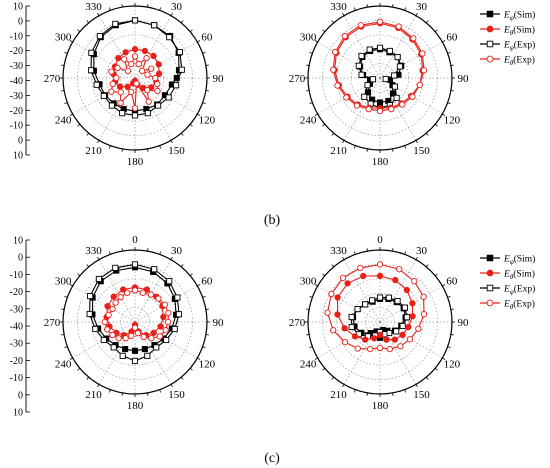  Describe the element at coordinates (507, 260) in the screenshot. I see `legend-item-ephi_sim: Eφ(Sim)` at that location.